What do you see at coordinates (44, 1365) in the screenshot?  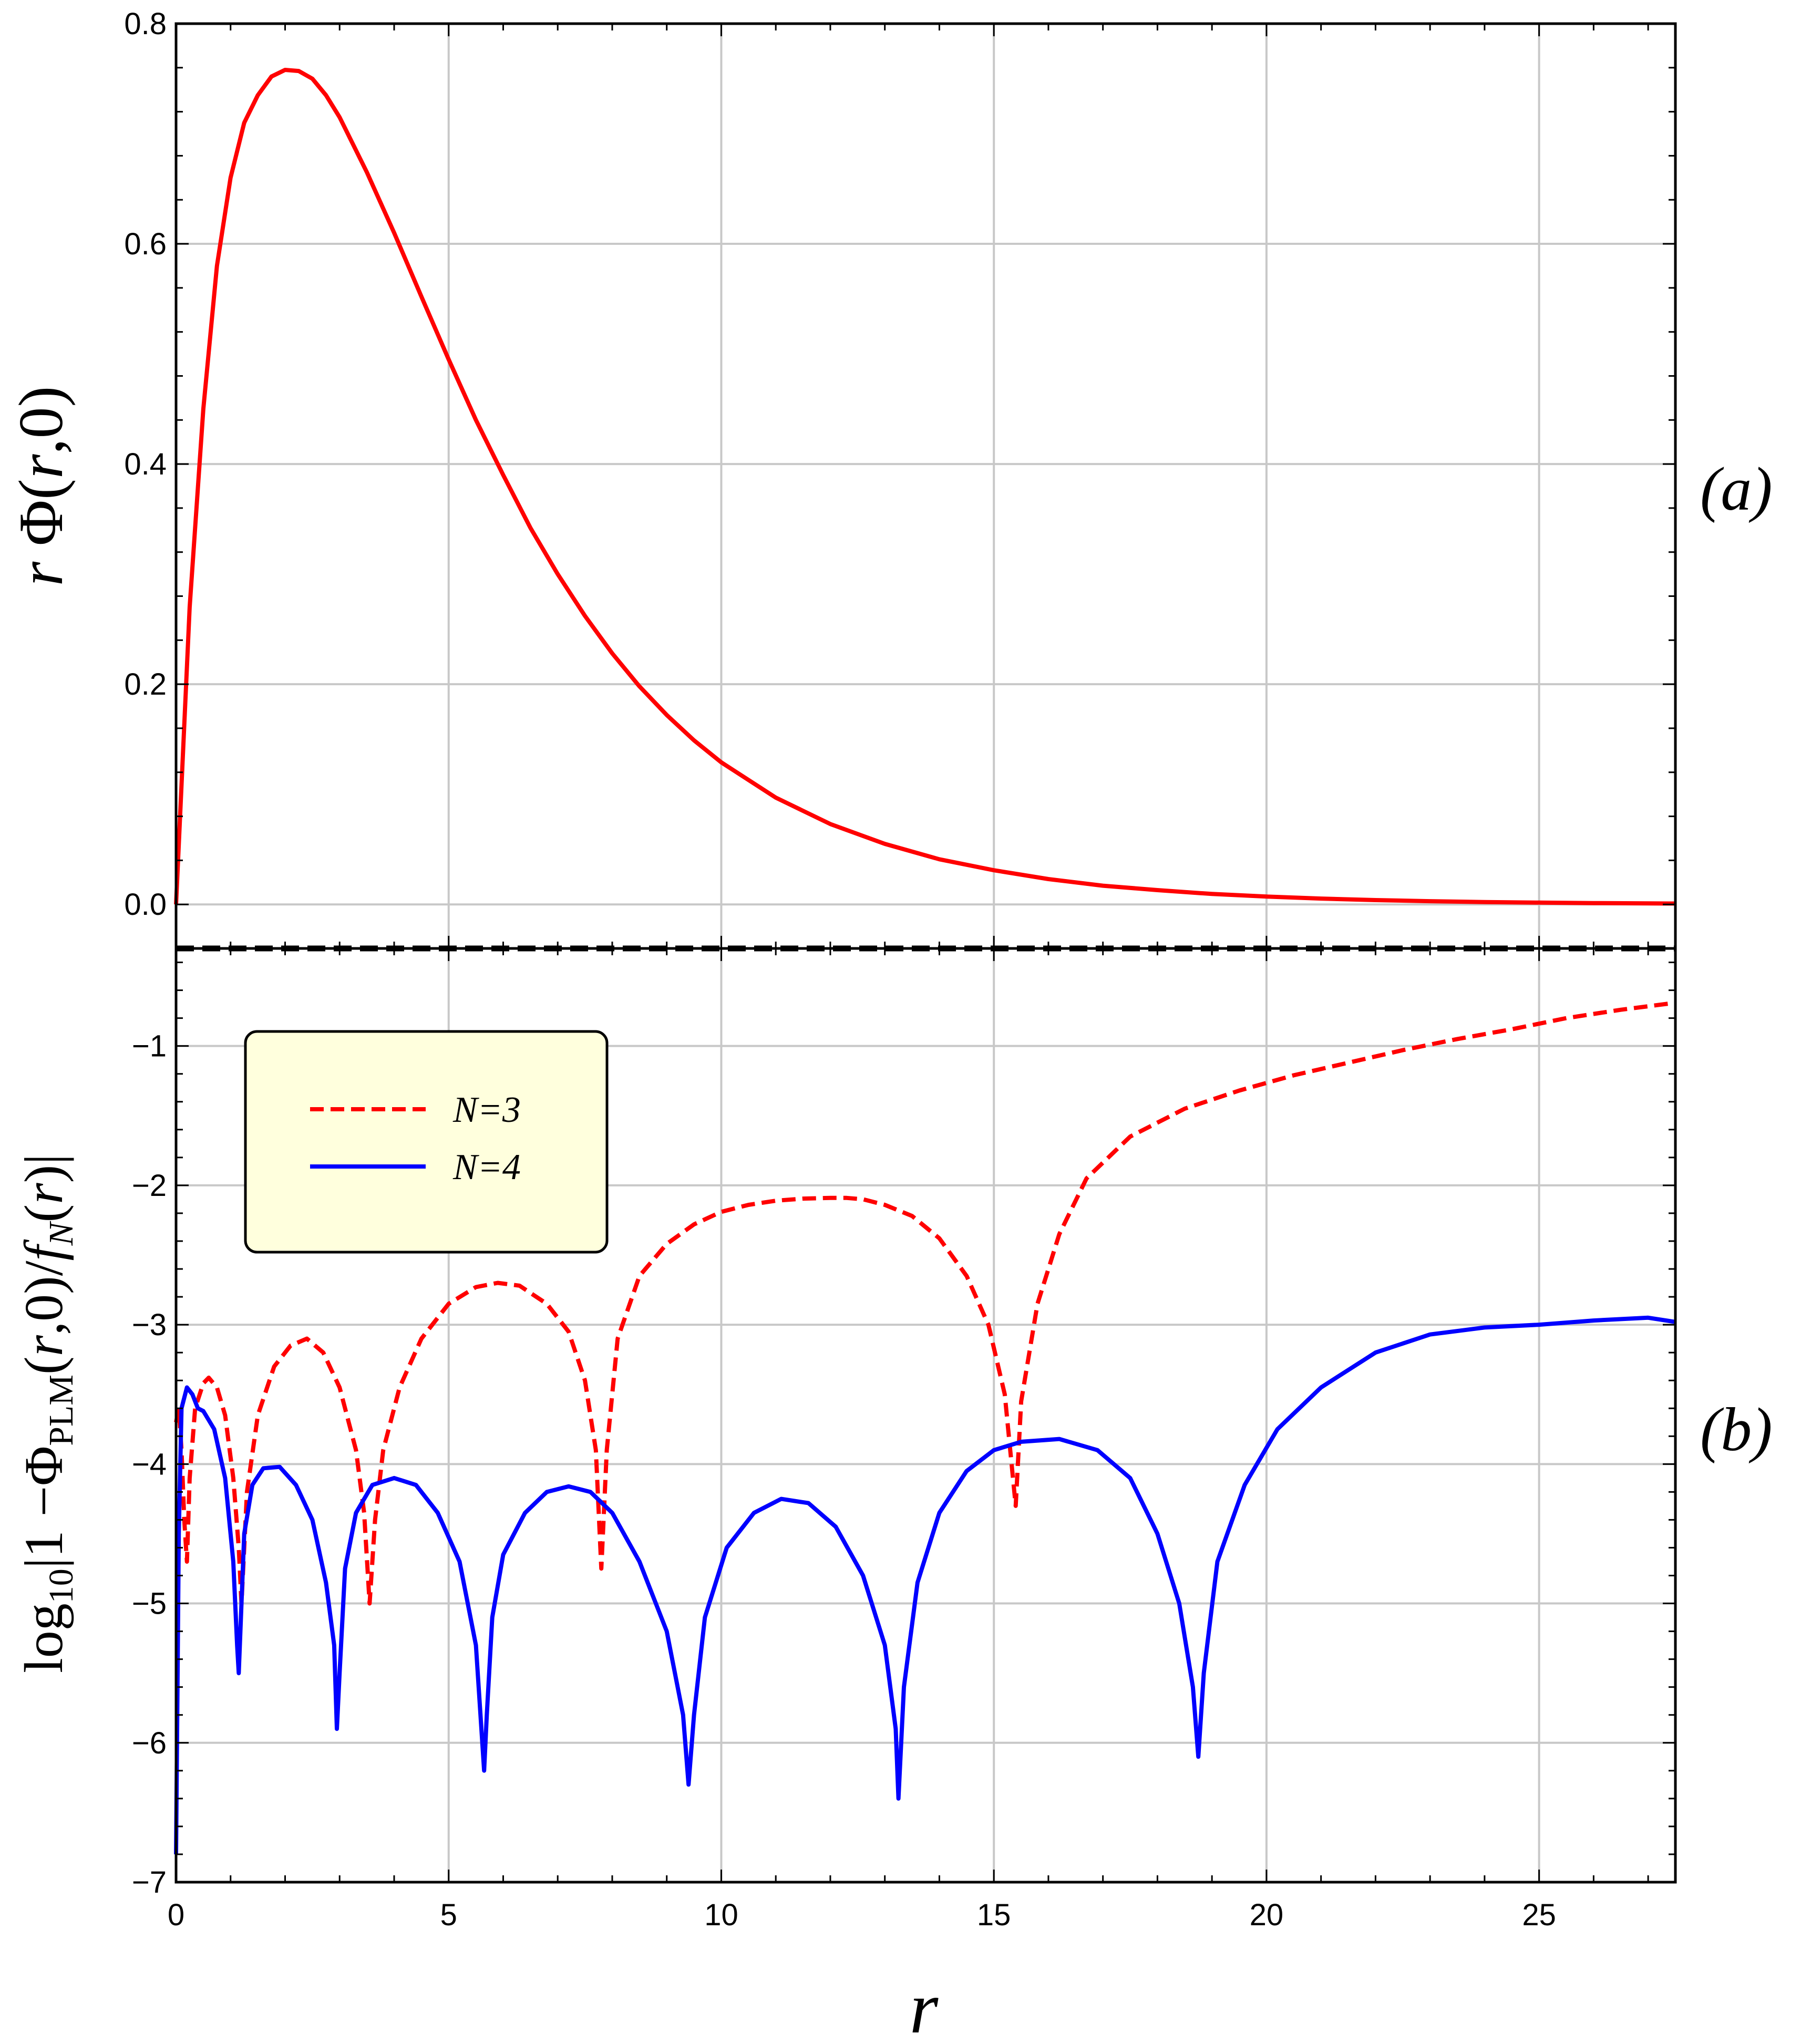 I see `y-title-b-open: (` at bounding box center [44, 1365].